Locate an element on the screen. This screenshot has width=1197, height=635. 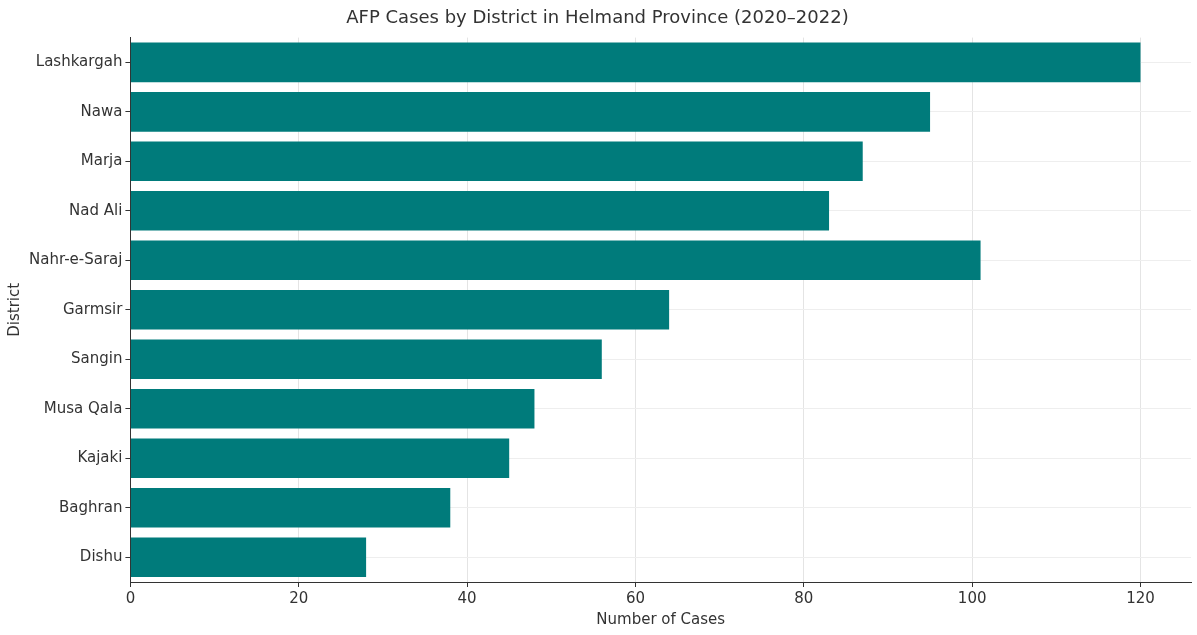
y-tick-label: Musa Qala is located at coordinates (83, 407).